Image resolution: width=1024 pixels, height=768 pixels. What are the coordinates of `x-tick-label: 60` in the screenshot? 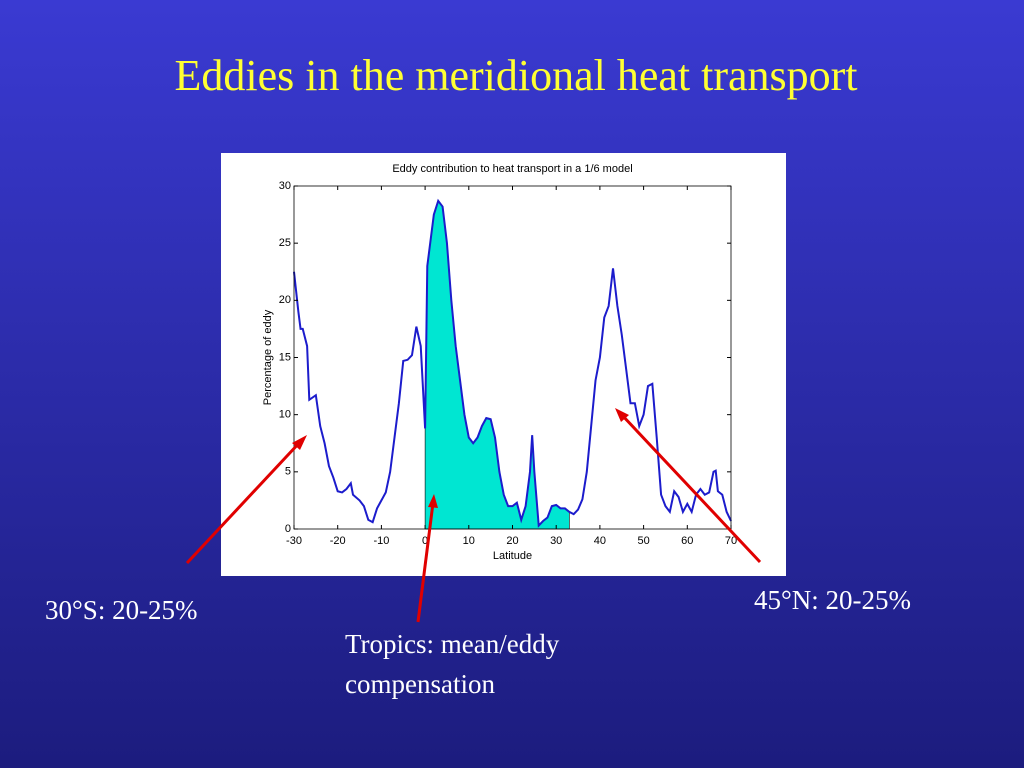 It's located at (687, 541).